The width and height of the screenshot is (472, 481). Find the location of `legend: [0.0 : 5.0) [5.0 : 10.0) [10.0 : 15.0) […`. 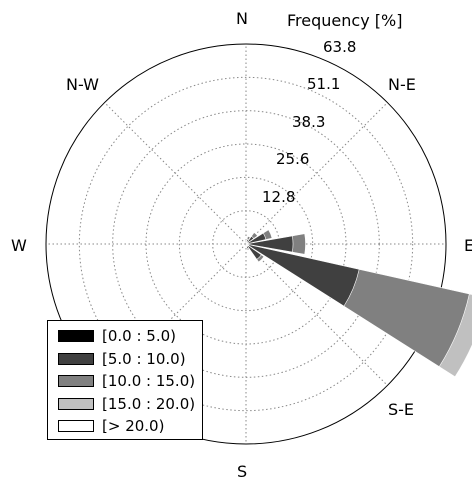

legend: [0.0 : 5.0) [5.0 : 10.0) [10.0 : 15.0) [… is located at coordinates (125, 380).